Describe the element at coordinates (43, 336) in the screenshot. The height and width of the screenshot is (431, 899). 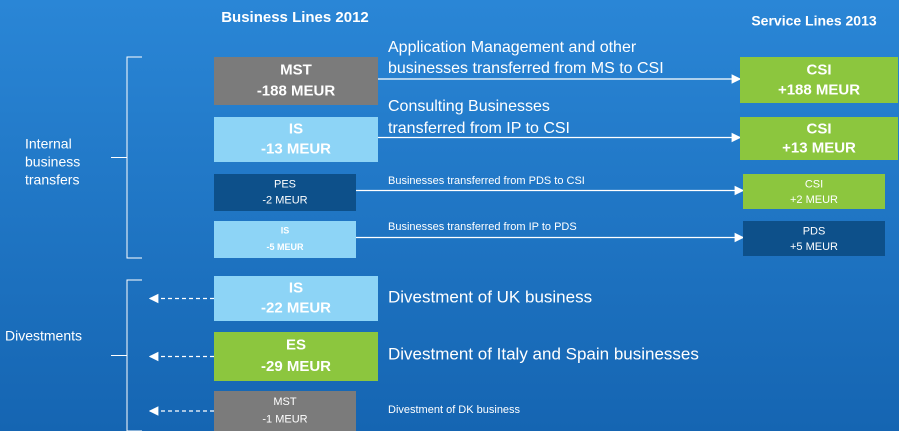
I see `group-label: Divestments` at that location.